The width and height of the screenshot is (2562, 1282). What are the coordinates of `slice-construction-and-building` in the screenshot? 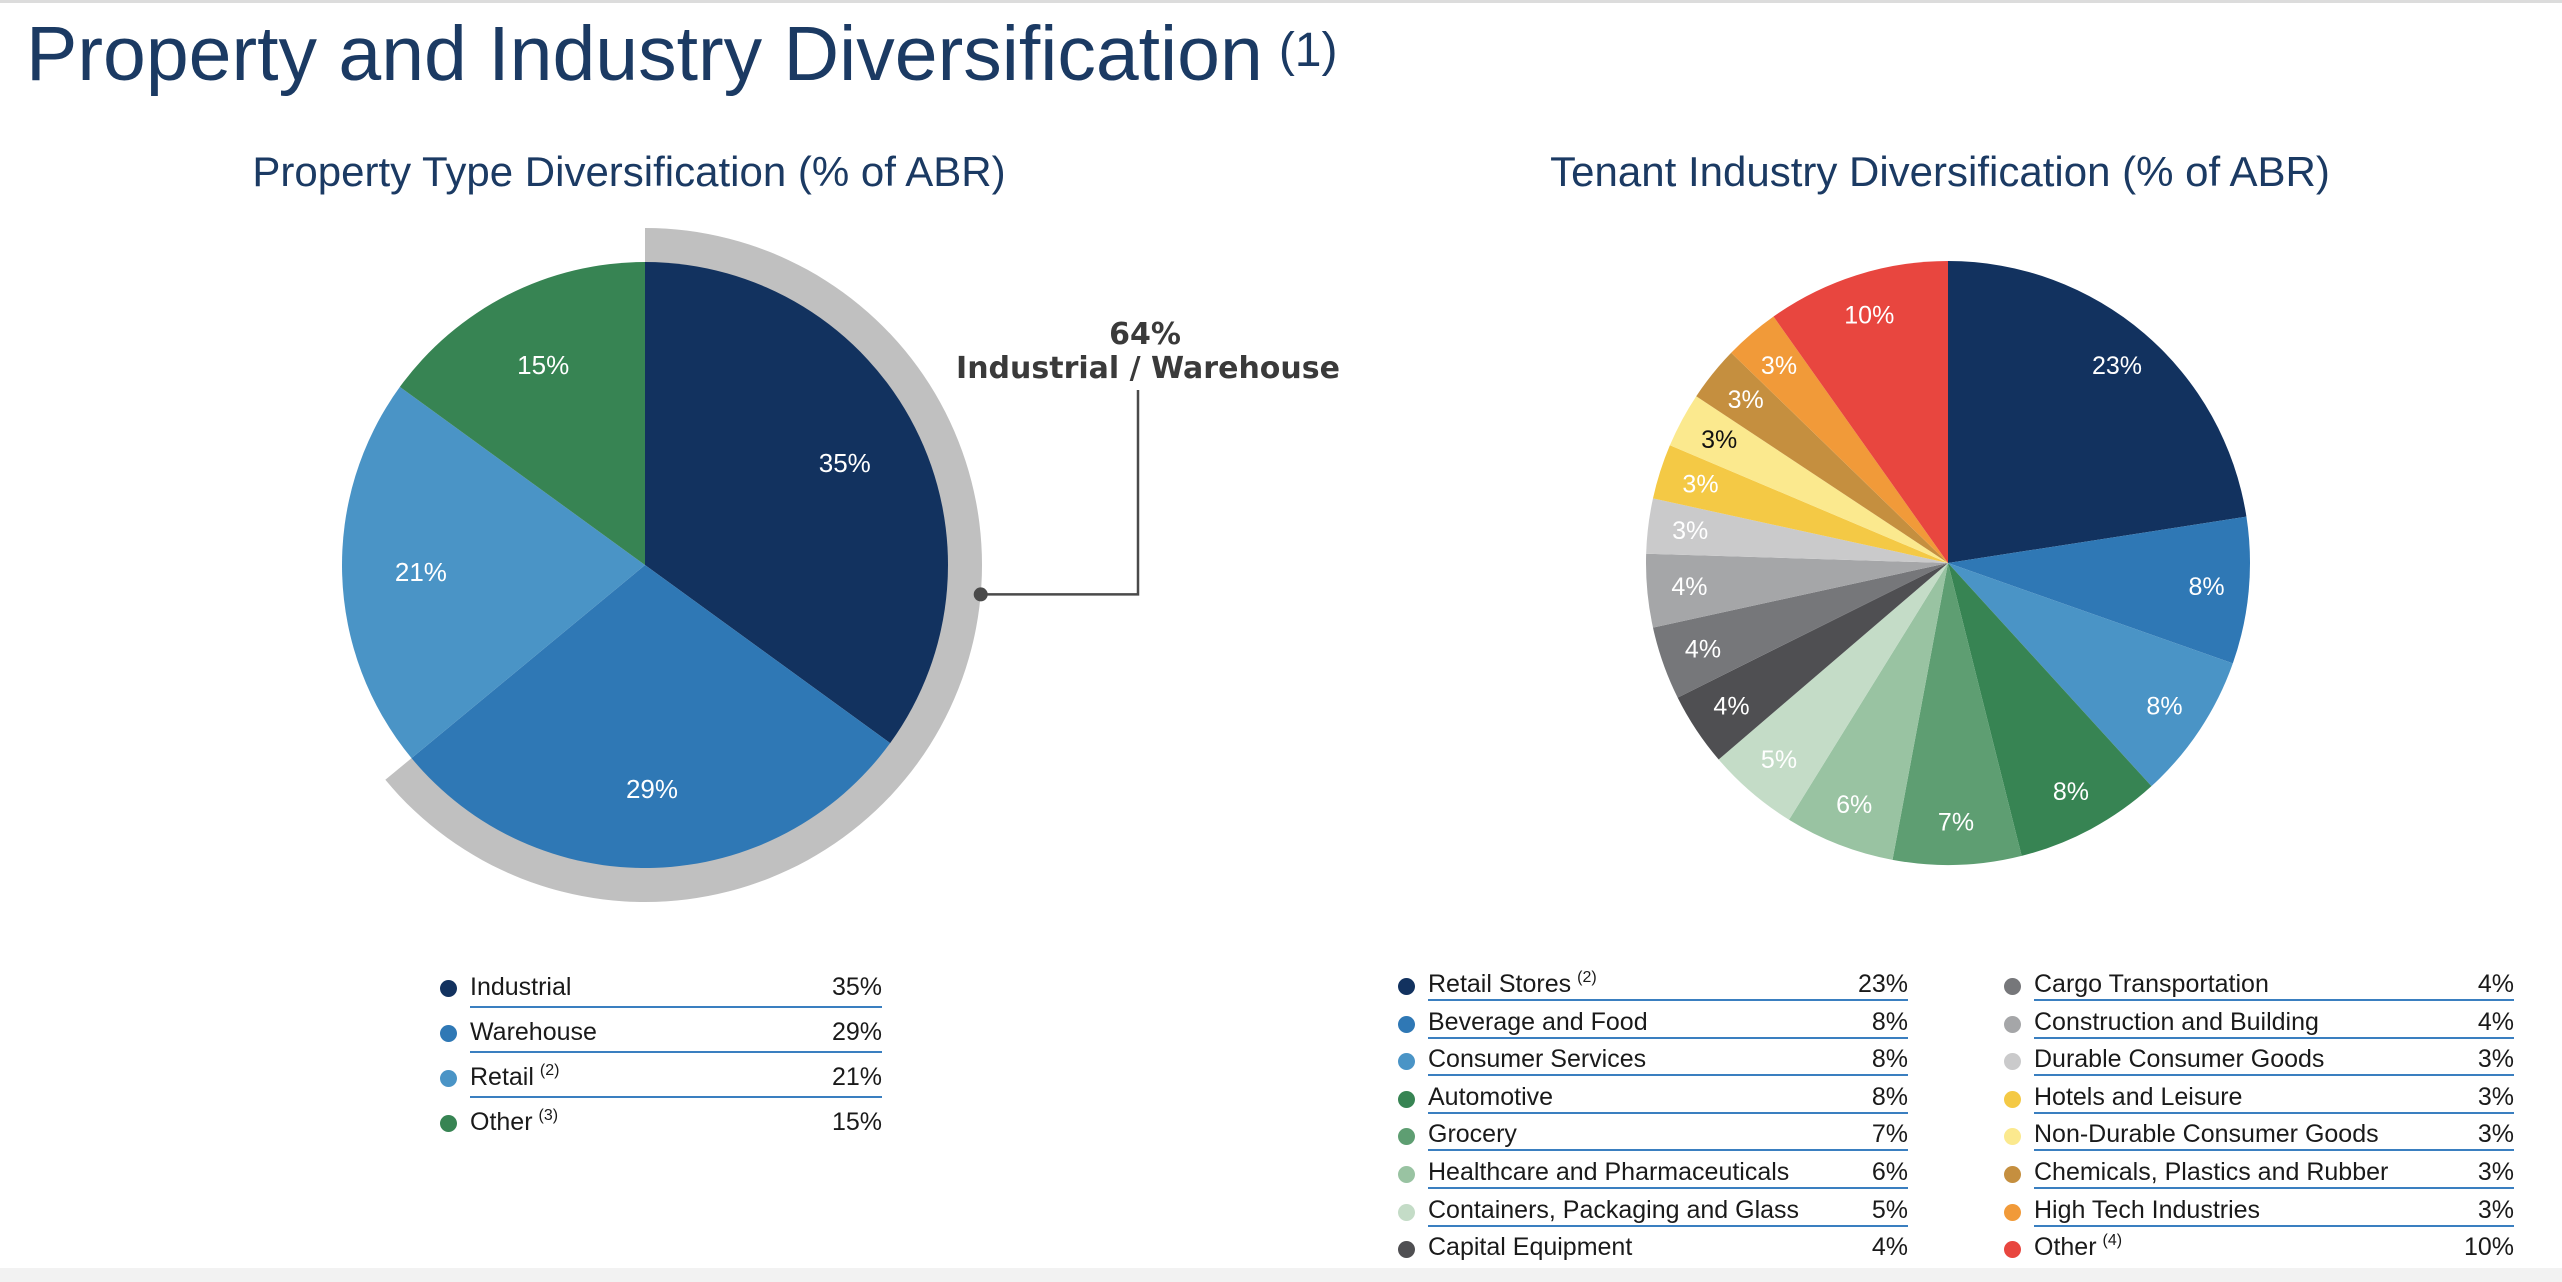 It's located at (1796, 590).